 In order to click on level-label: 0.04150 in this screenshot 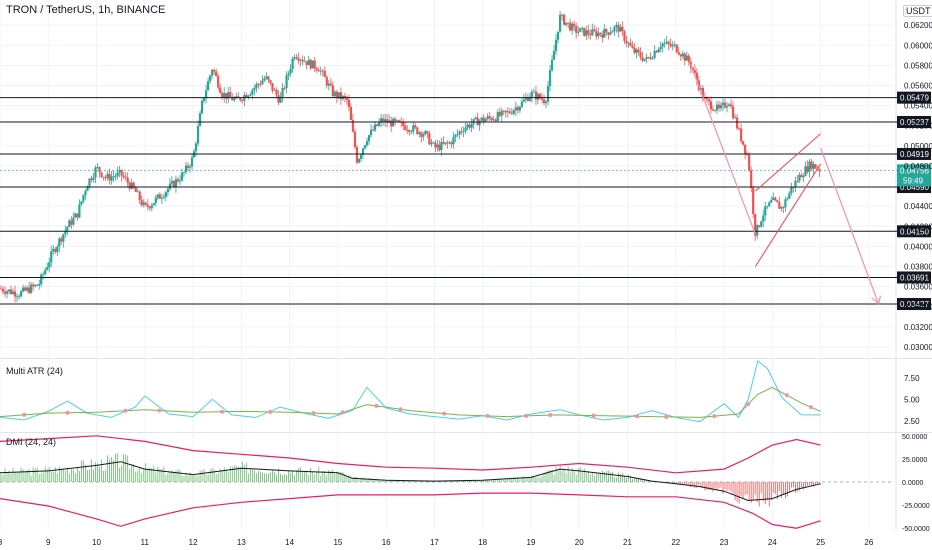, I will do `click(914, 231)`.